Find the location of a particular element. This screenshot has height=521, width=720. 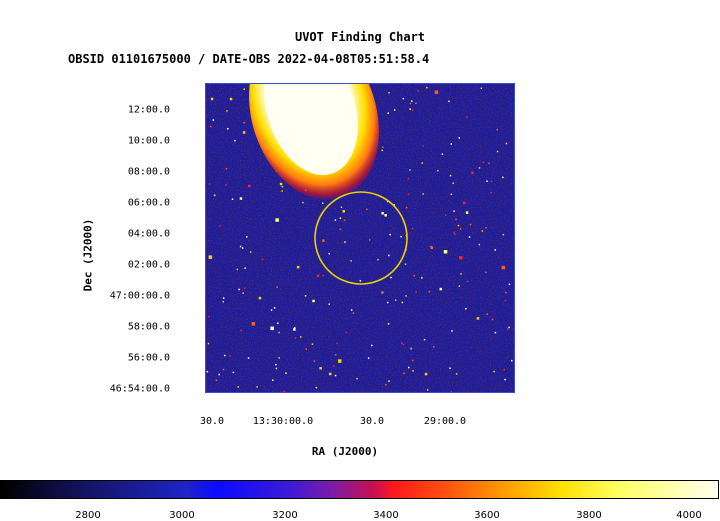

colorbar-tick-label: 4000 is located at coordinates (689, 515).